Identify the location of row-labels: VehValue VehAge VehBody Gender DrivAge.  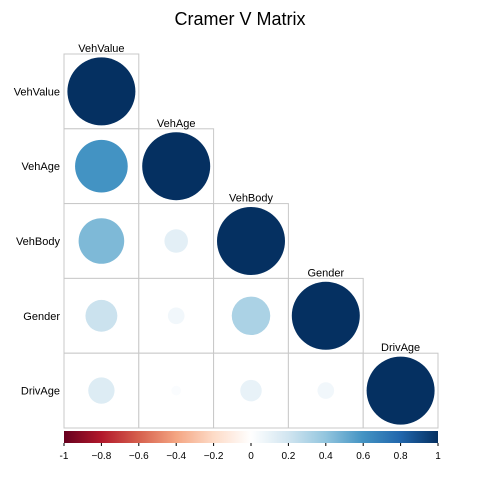
(37, 241).